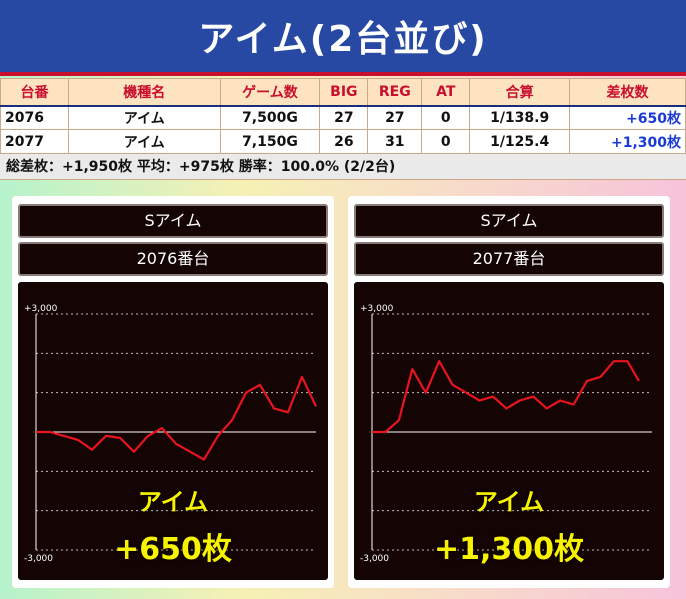 This screenshot has height=599, width=686. Describe the element at coordinates (270, 92) in the screenshot. I see `col-games-header: ゲーム数` at that location.